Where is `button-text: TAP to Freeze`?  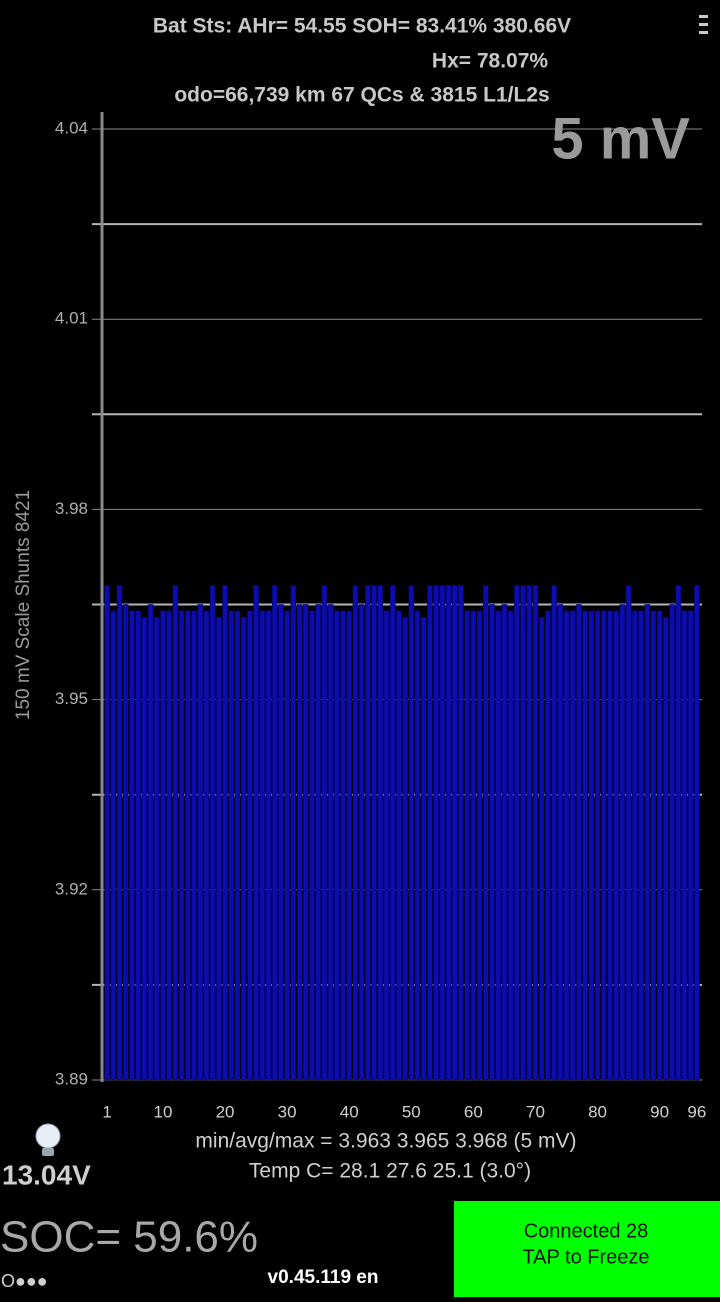 button-text: TAP to Freeze is located at coordinates (585, 1257).